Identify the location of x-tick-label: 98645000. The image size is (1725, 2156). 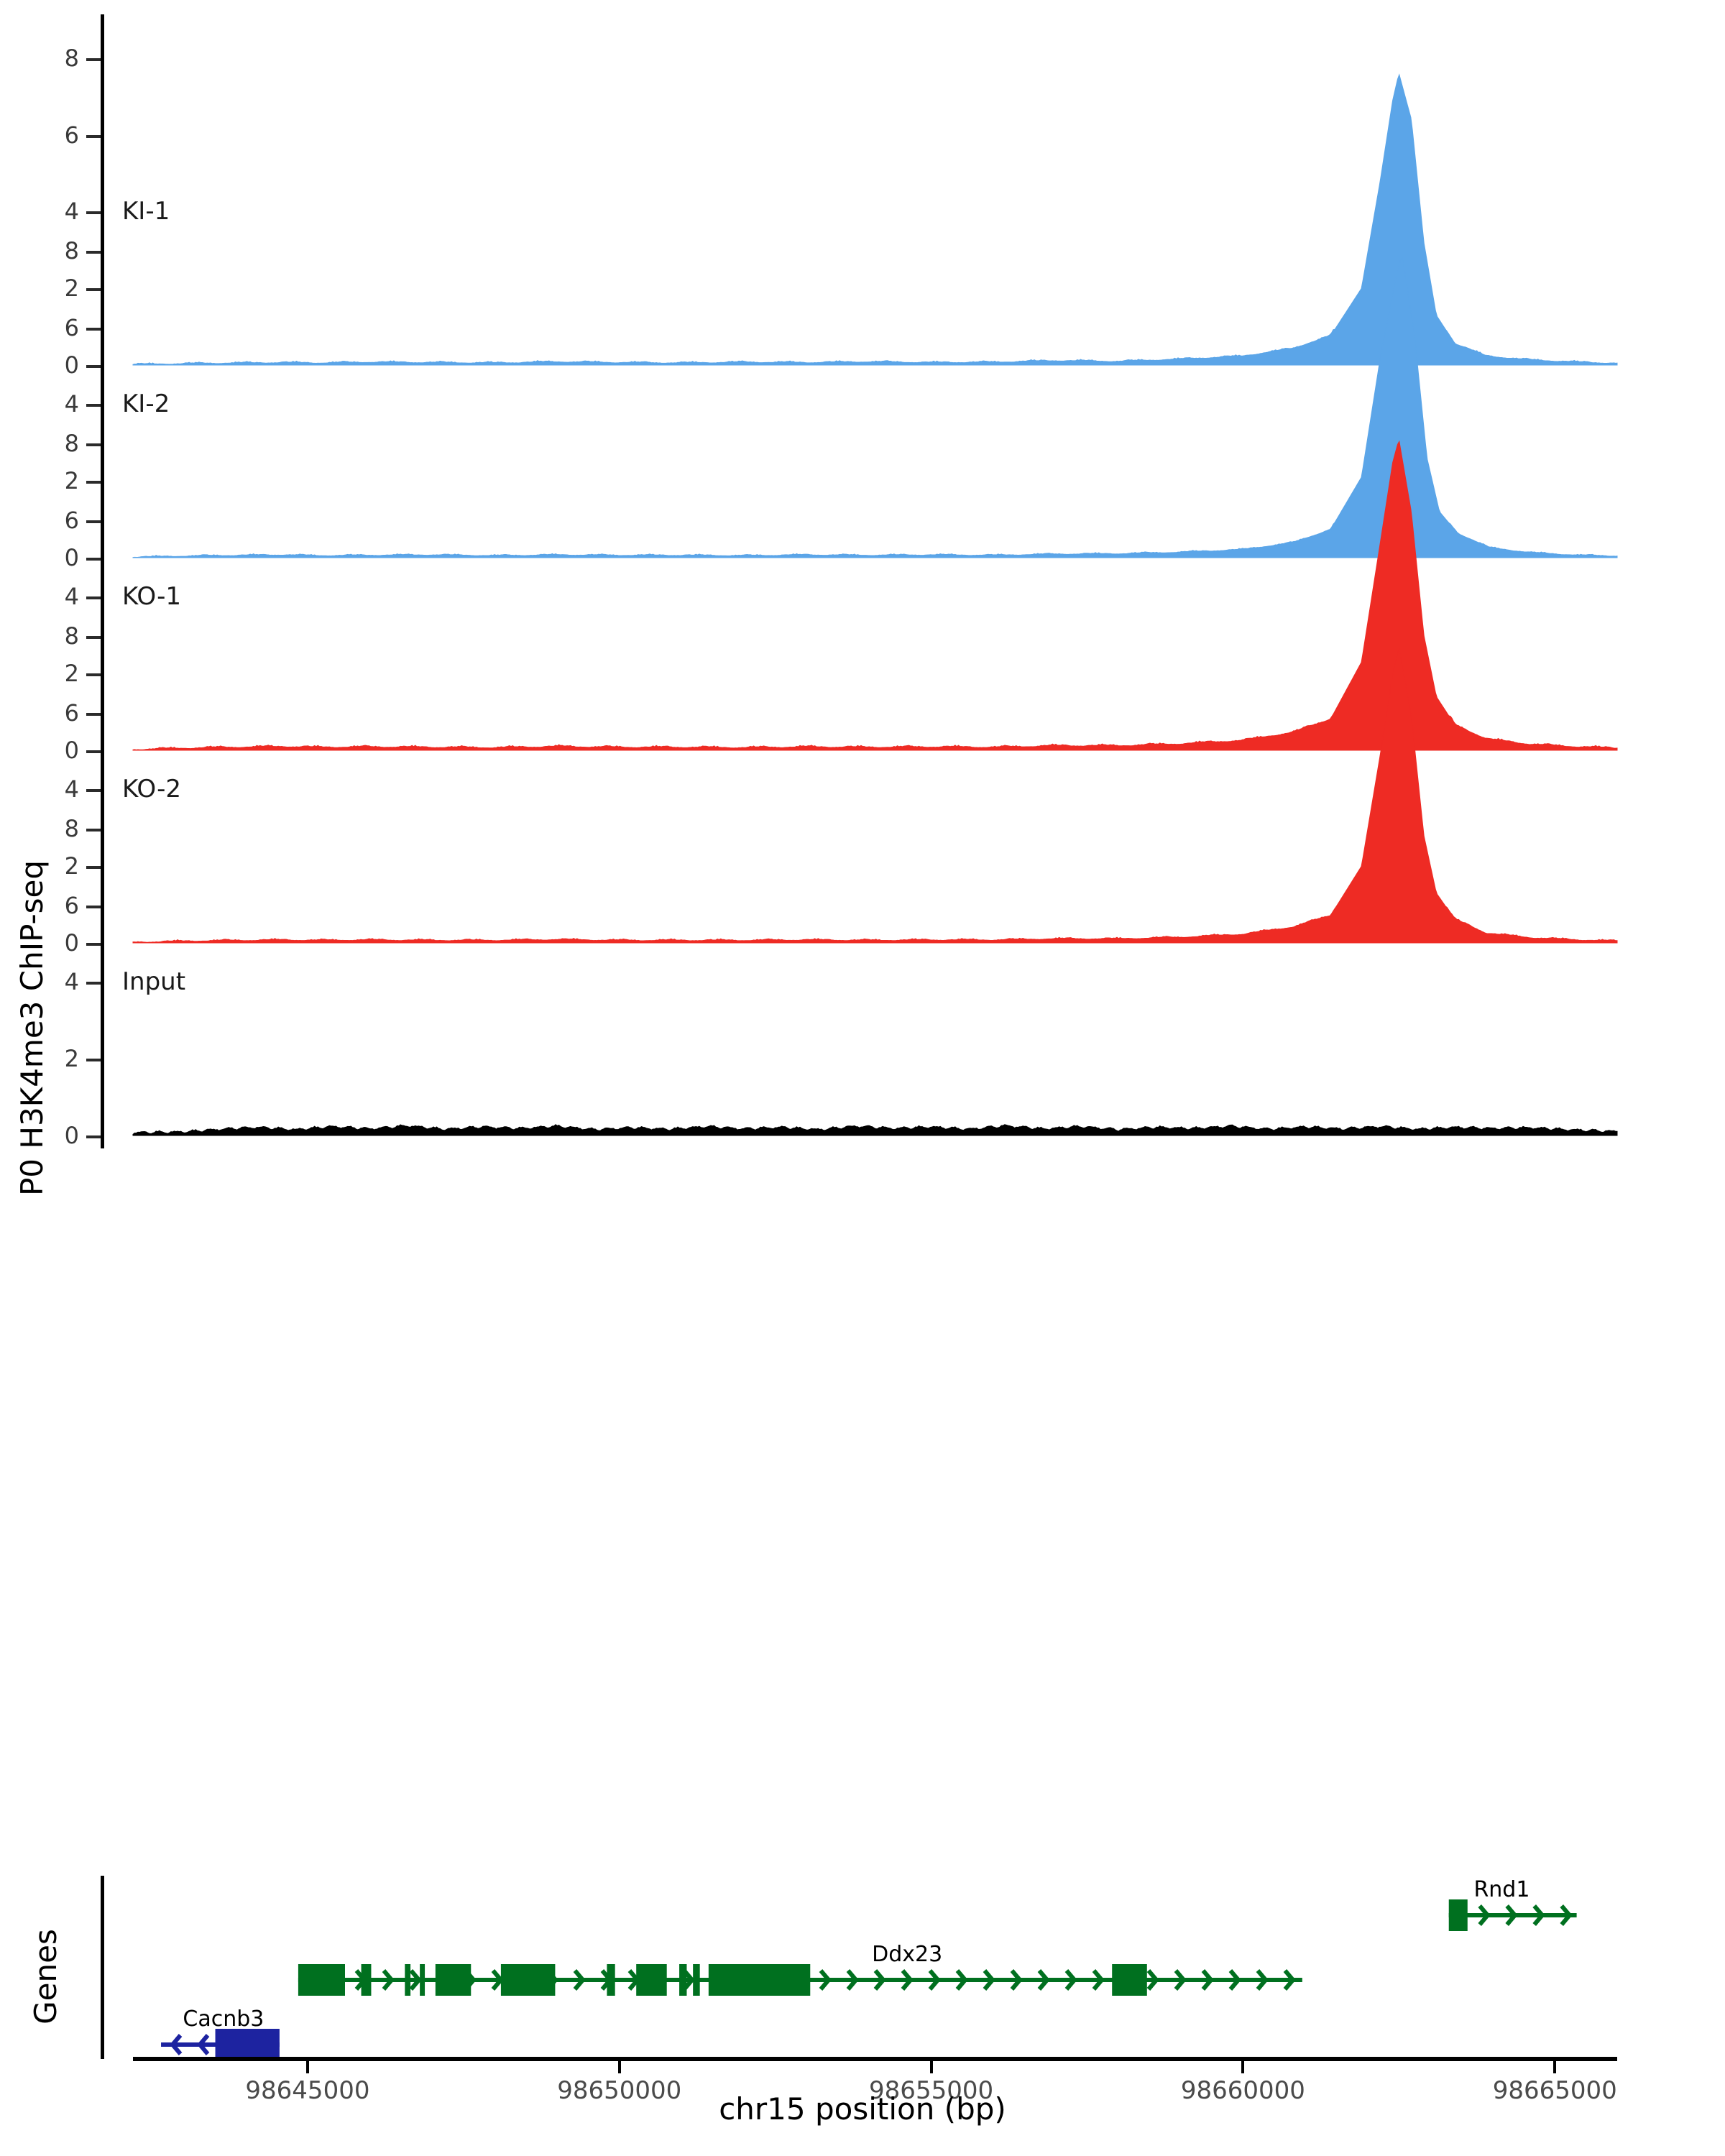
(307, 2090).